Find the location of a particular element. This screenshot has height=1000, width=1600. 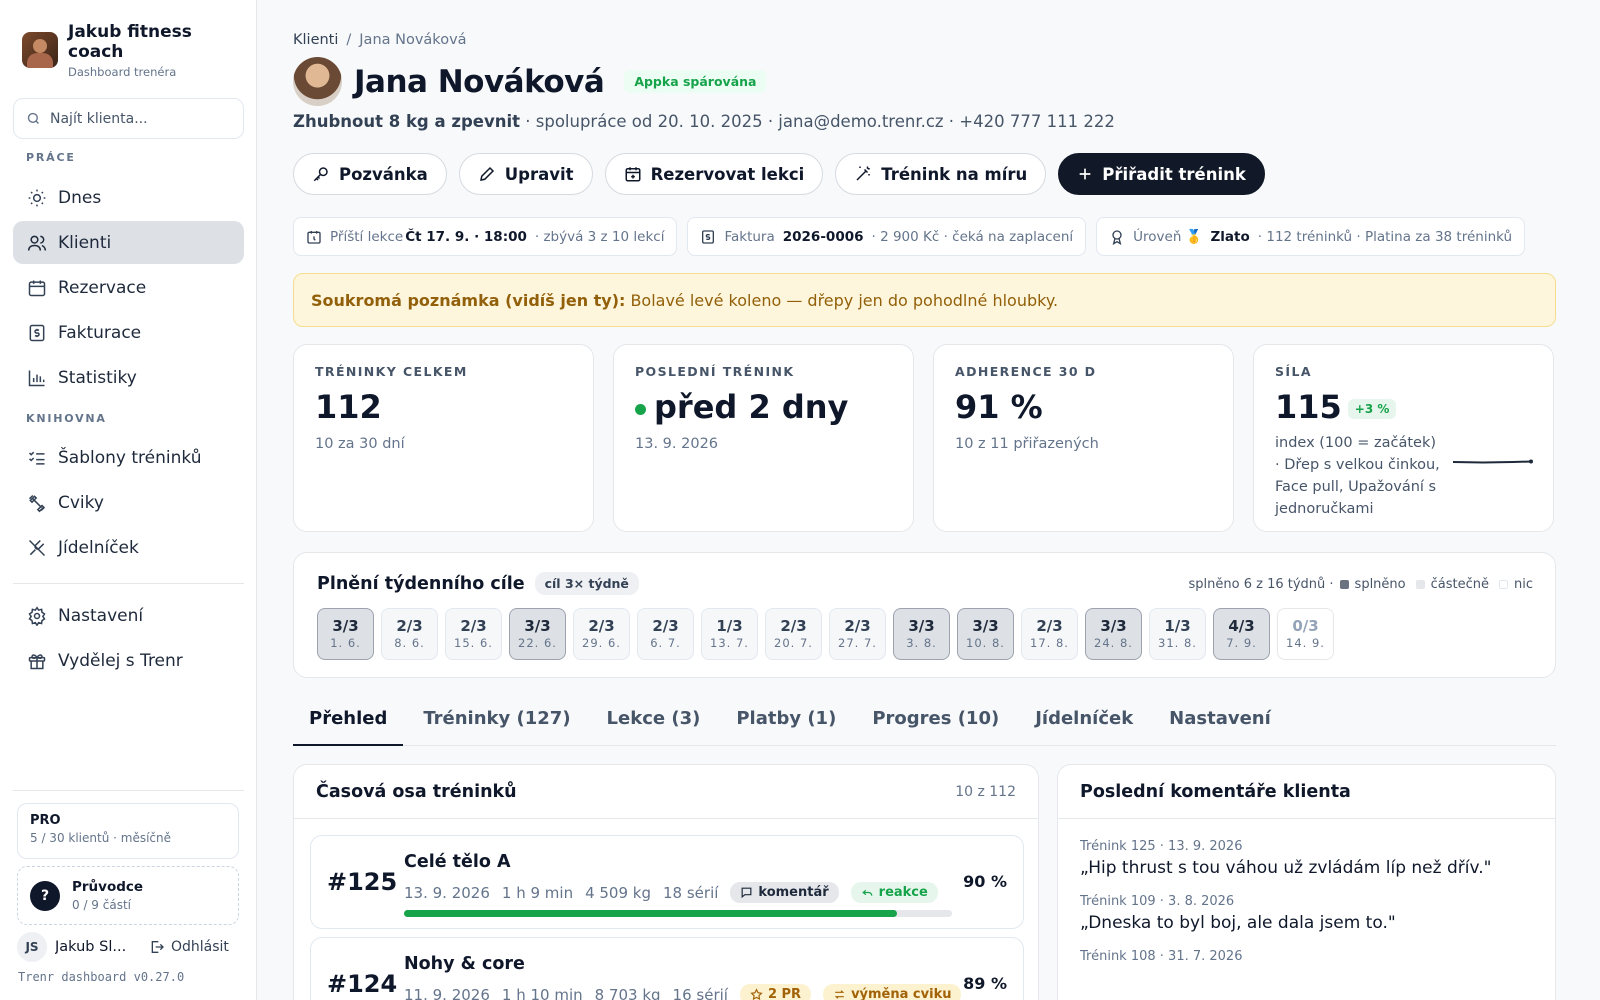

search-input is located at coordinates (135, 118).